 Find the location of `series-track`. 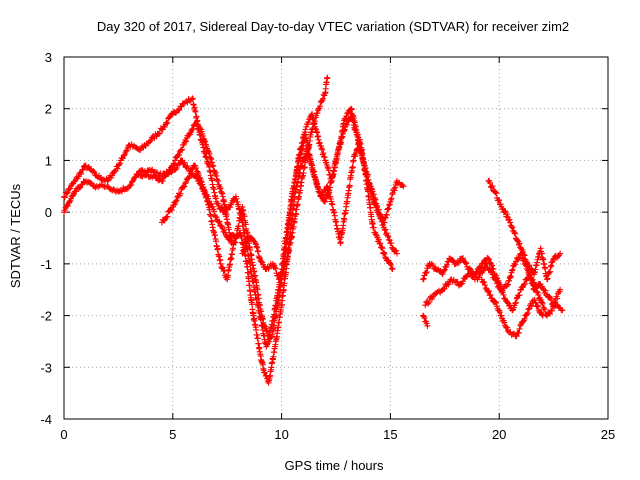

series-track is located at coordinates (425, 320).